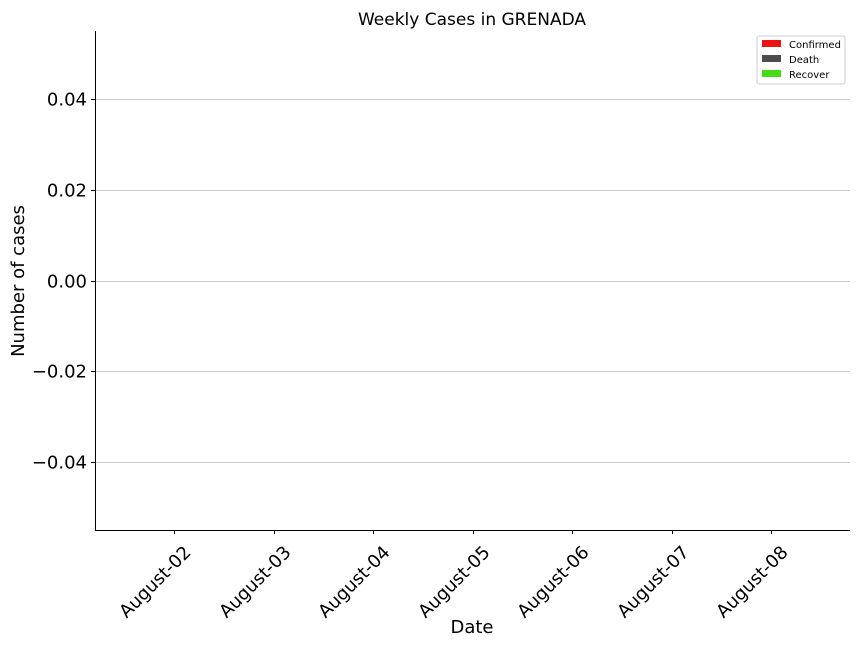 The image size is (864, 648). What do you see at coordinates (59, 372) in the screenshot?
I see `y-tick-label: −0.02` at bounding box center [59, 372].